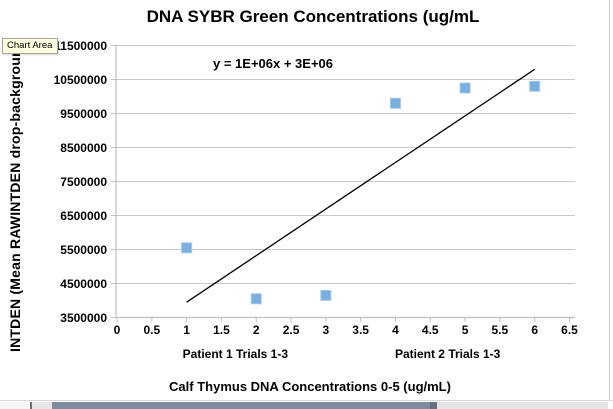 The height and width of the screenshot is (409, 613). What do you see at coordinates (186, 330) in the screenshot?
I see `x-axis-tick-label: 1` at bounding box center [186, 330].